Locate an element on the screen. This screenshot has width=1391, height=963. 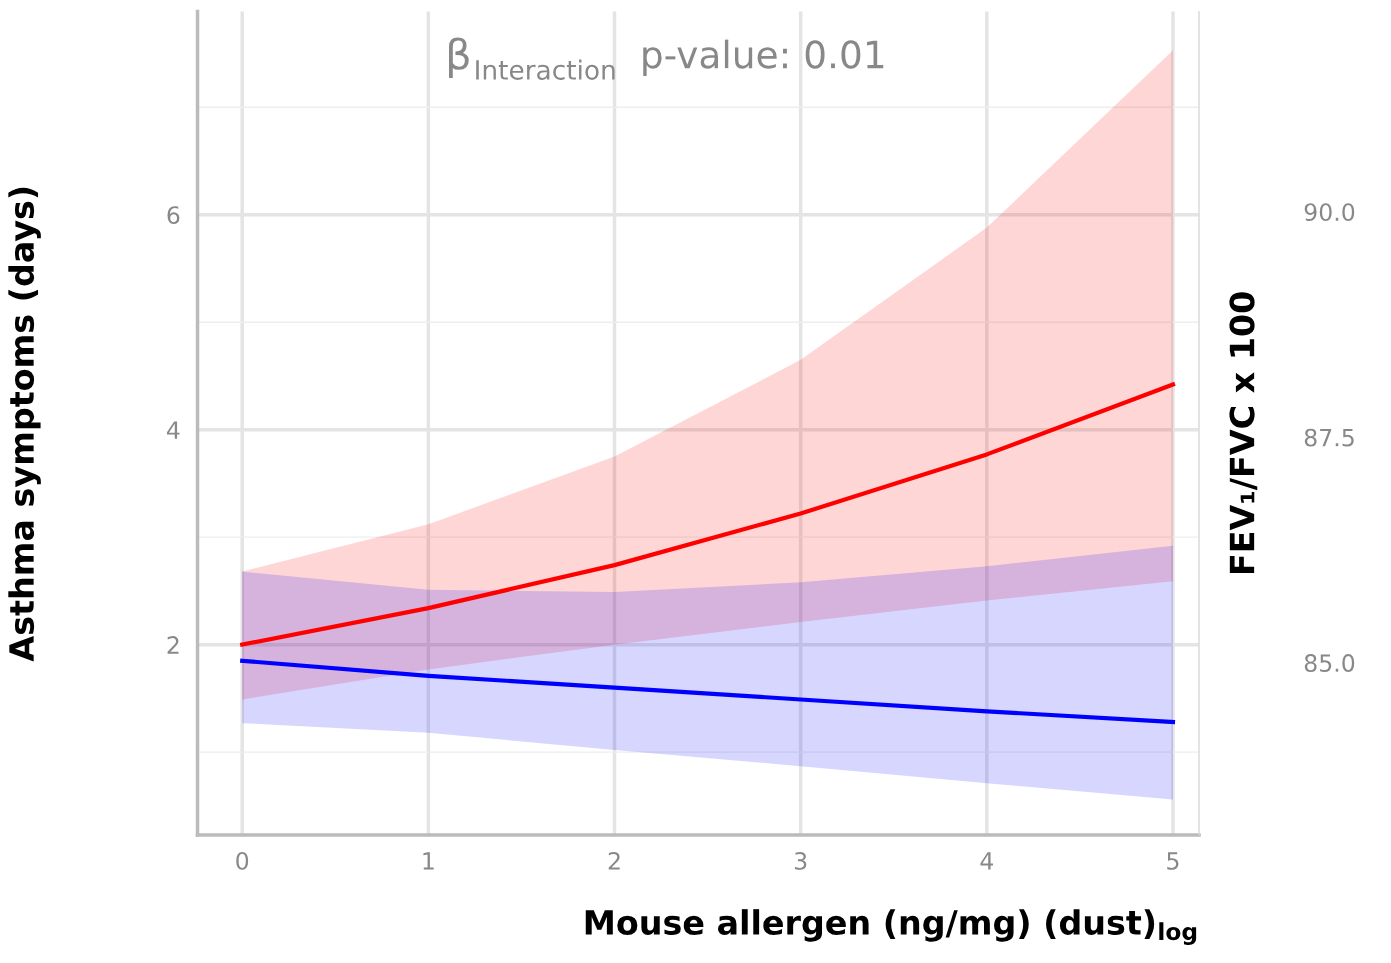
x-tick-label: 5 is located at coordinates (1173, 861).